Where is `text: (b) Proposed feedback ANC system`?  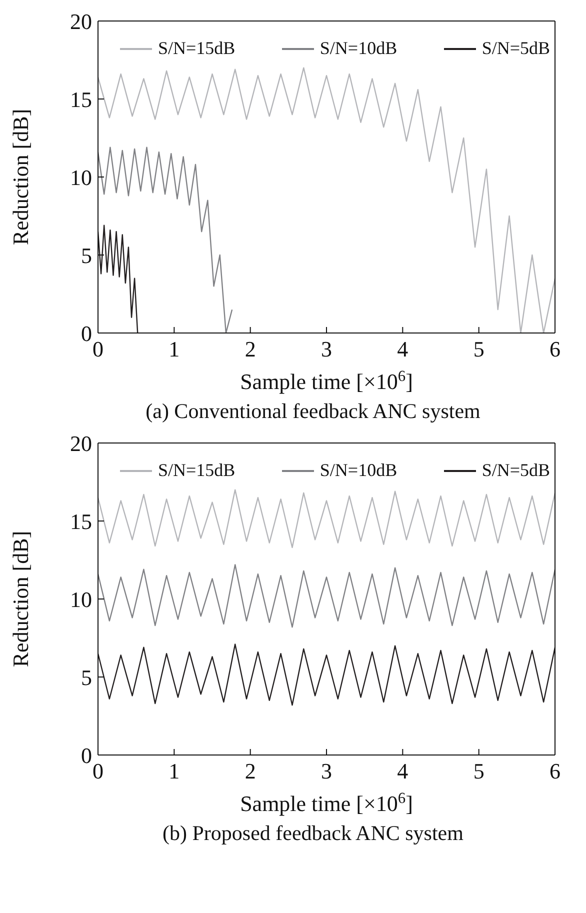
text: (b) Proposed feedback ANC system is located at coordinates (313, 833).